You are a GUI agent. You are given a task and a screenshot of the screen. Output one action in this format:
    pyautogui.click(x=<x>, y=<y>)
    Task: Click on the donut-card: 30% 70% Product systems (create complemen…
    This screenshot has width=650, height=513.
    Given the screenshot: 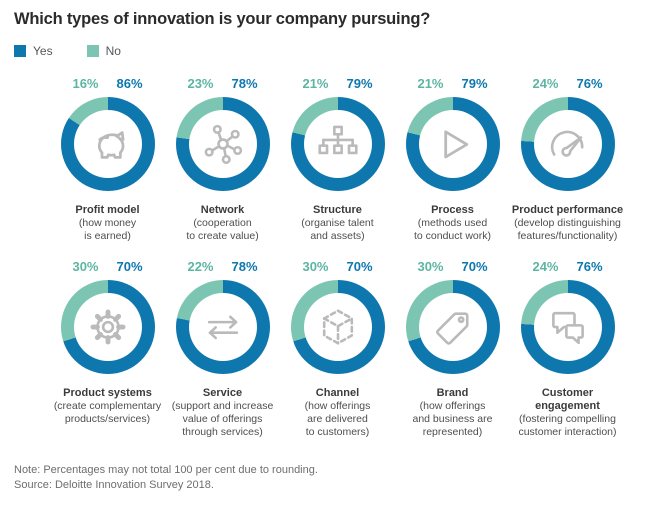 What is the action you would take?
    pyautogui.click(x=107, y=342)
    